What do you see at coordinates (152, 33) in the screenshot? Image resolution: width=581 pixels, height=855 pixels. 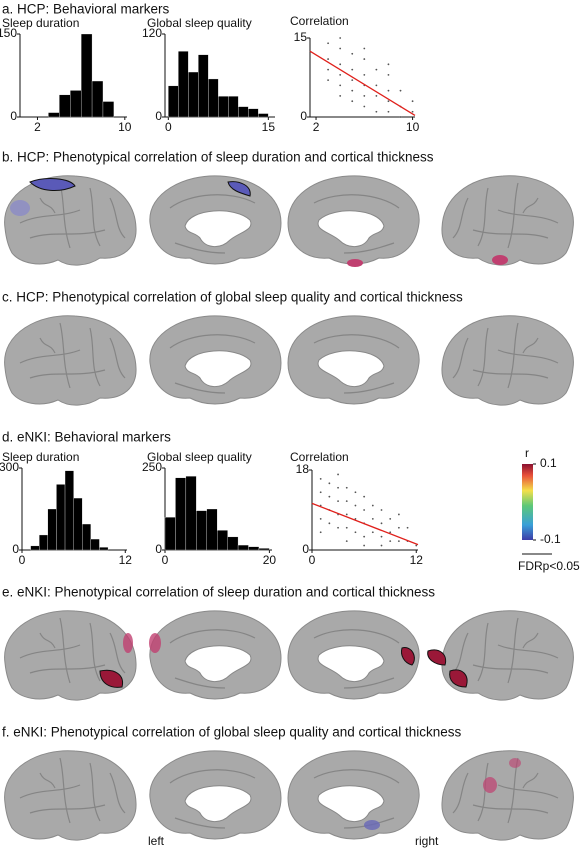 I see `y-tick-label: 120` at bounding box center [152, 33].